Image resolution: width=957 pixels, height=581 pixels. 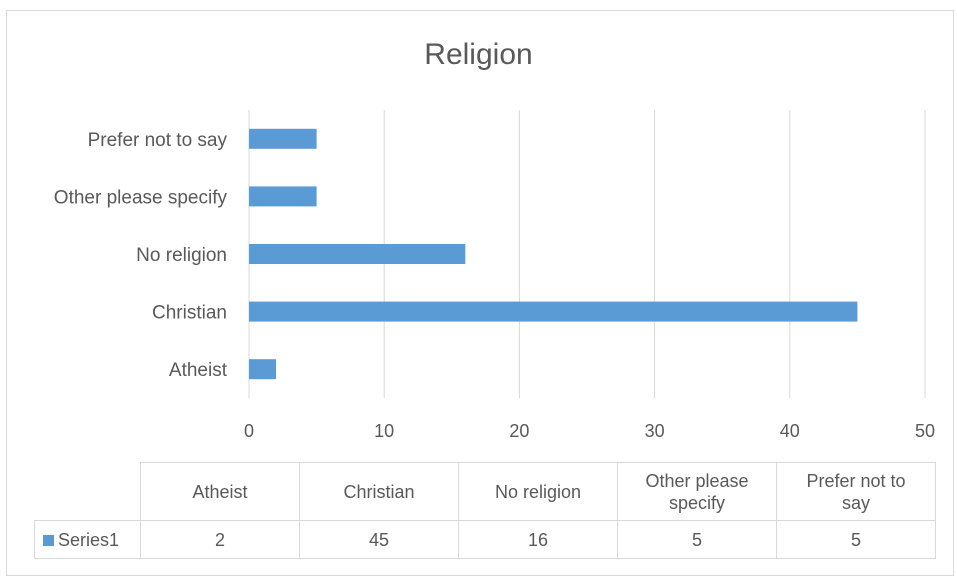 I want to click on x-tick-label: 50, so click(x=925, y=431).